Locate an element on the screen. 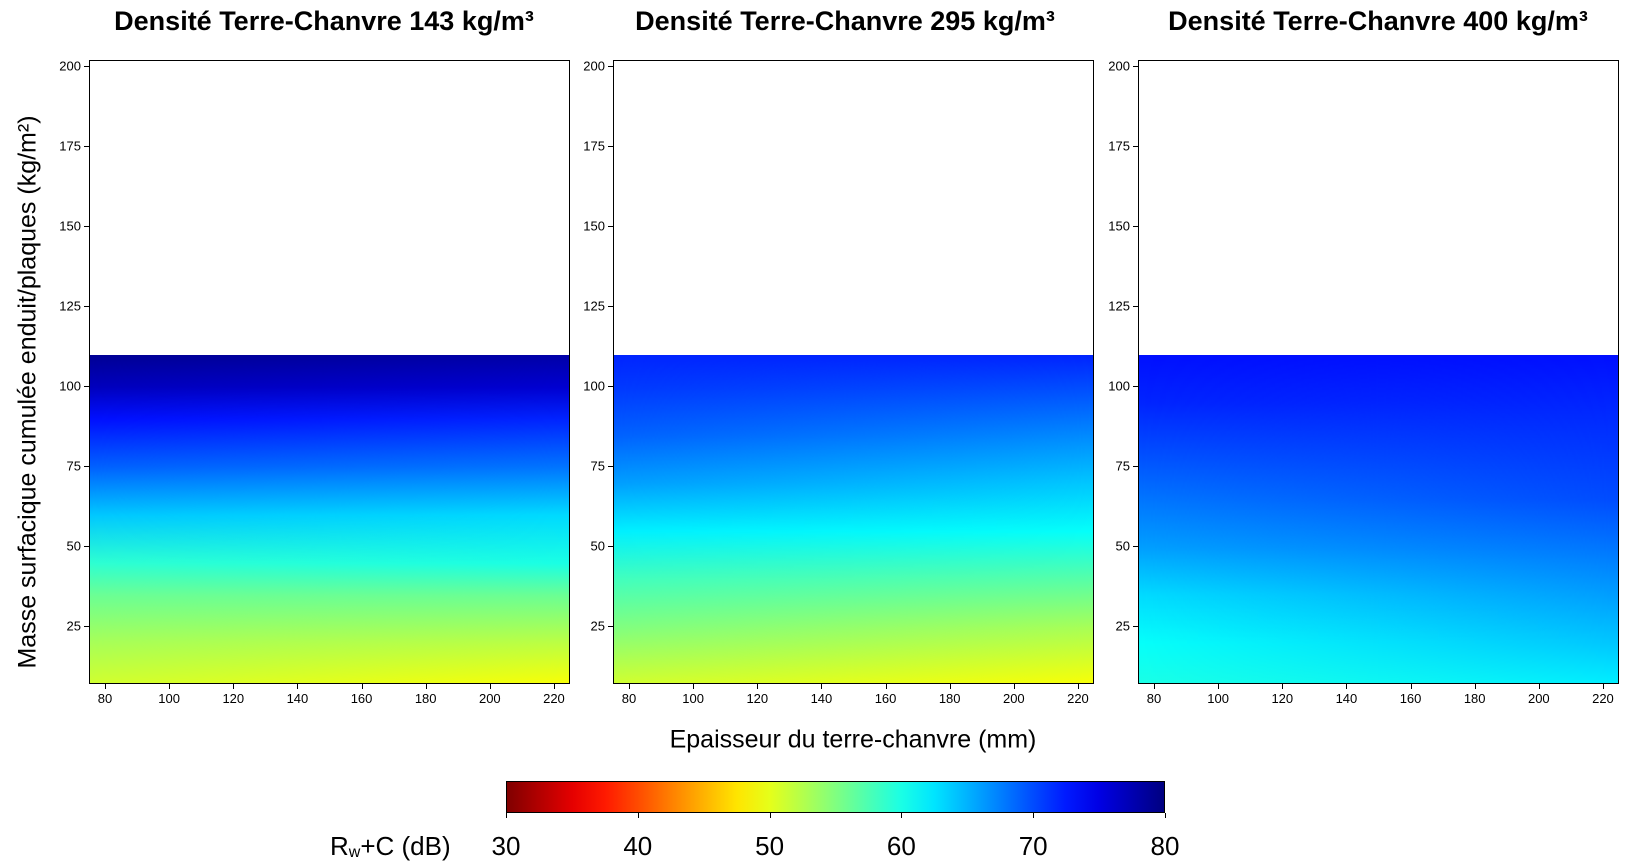  colorbar-tick-mark is located at coordinates (1034, 815).